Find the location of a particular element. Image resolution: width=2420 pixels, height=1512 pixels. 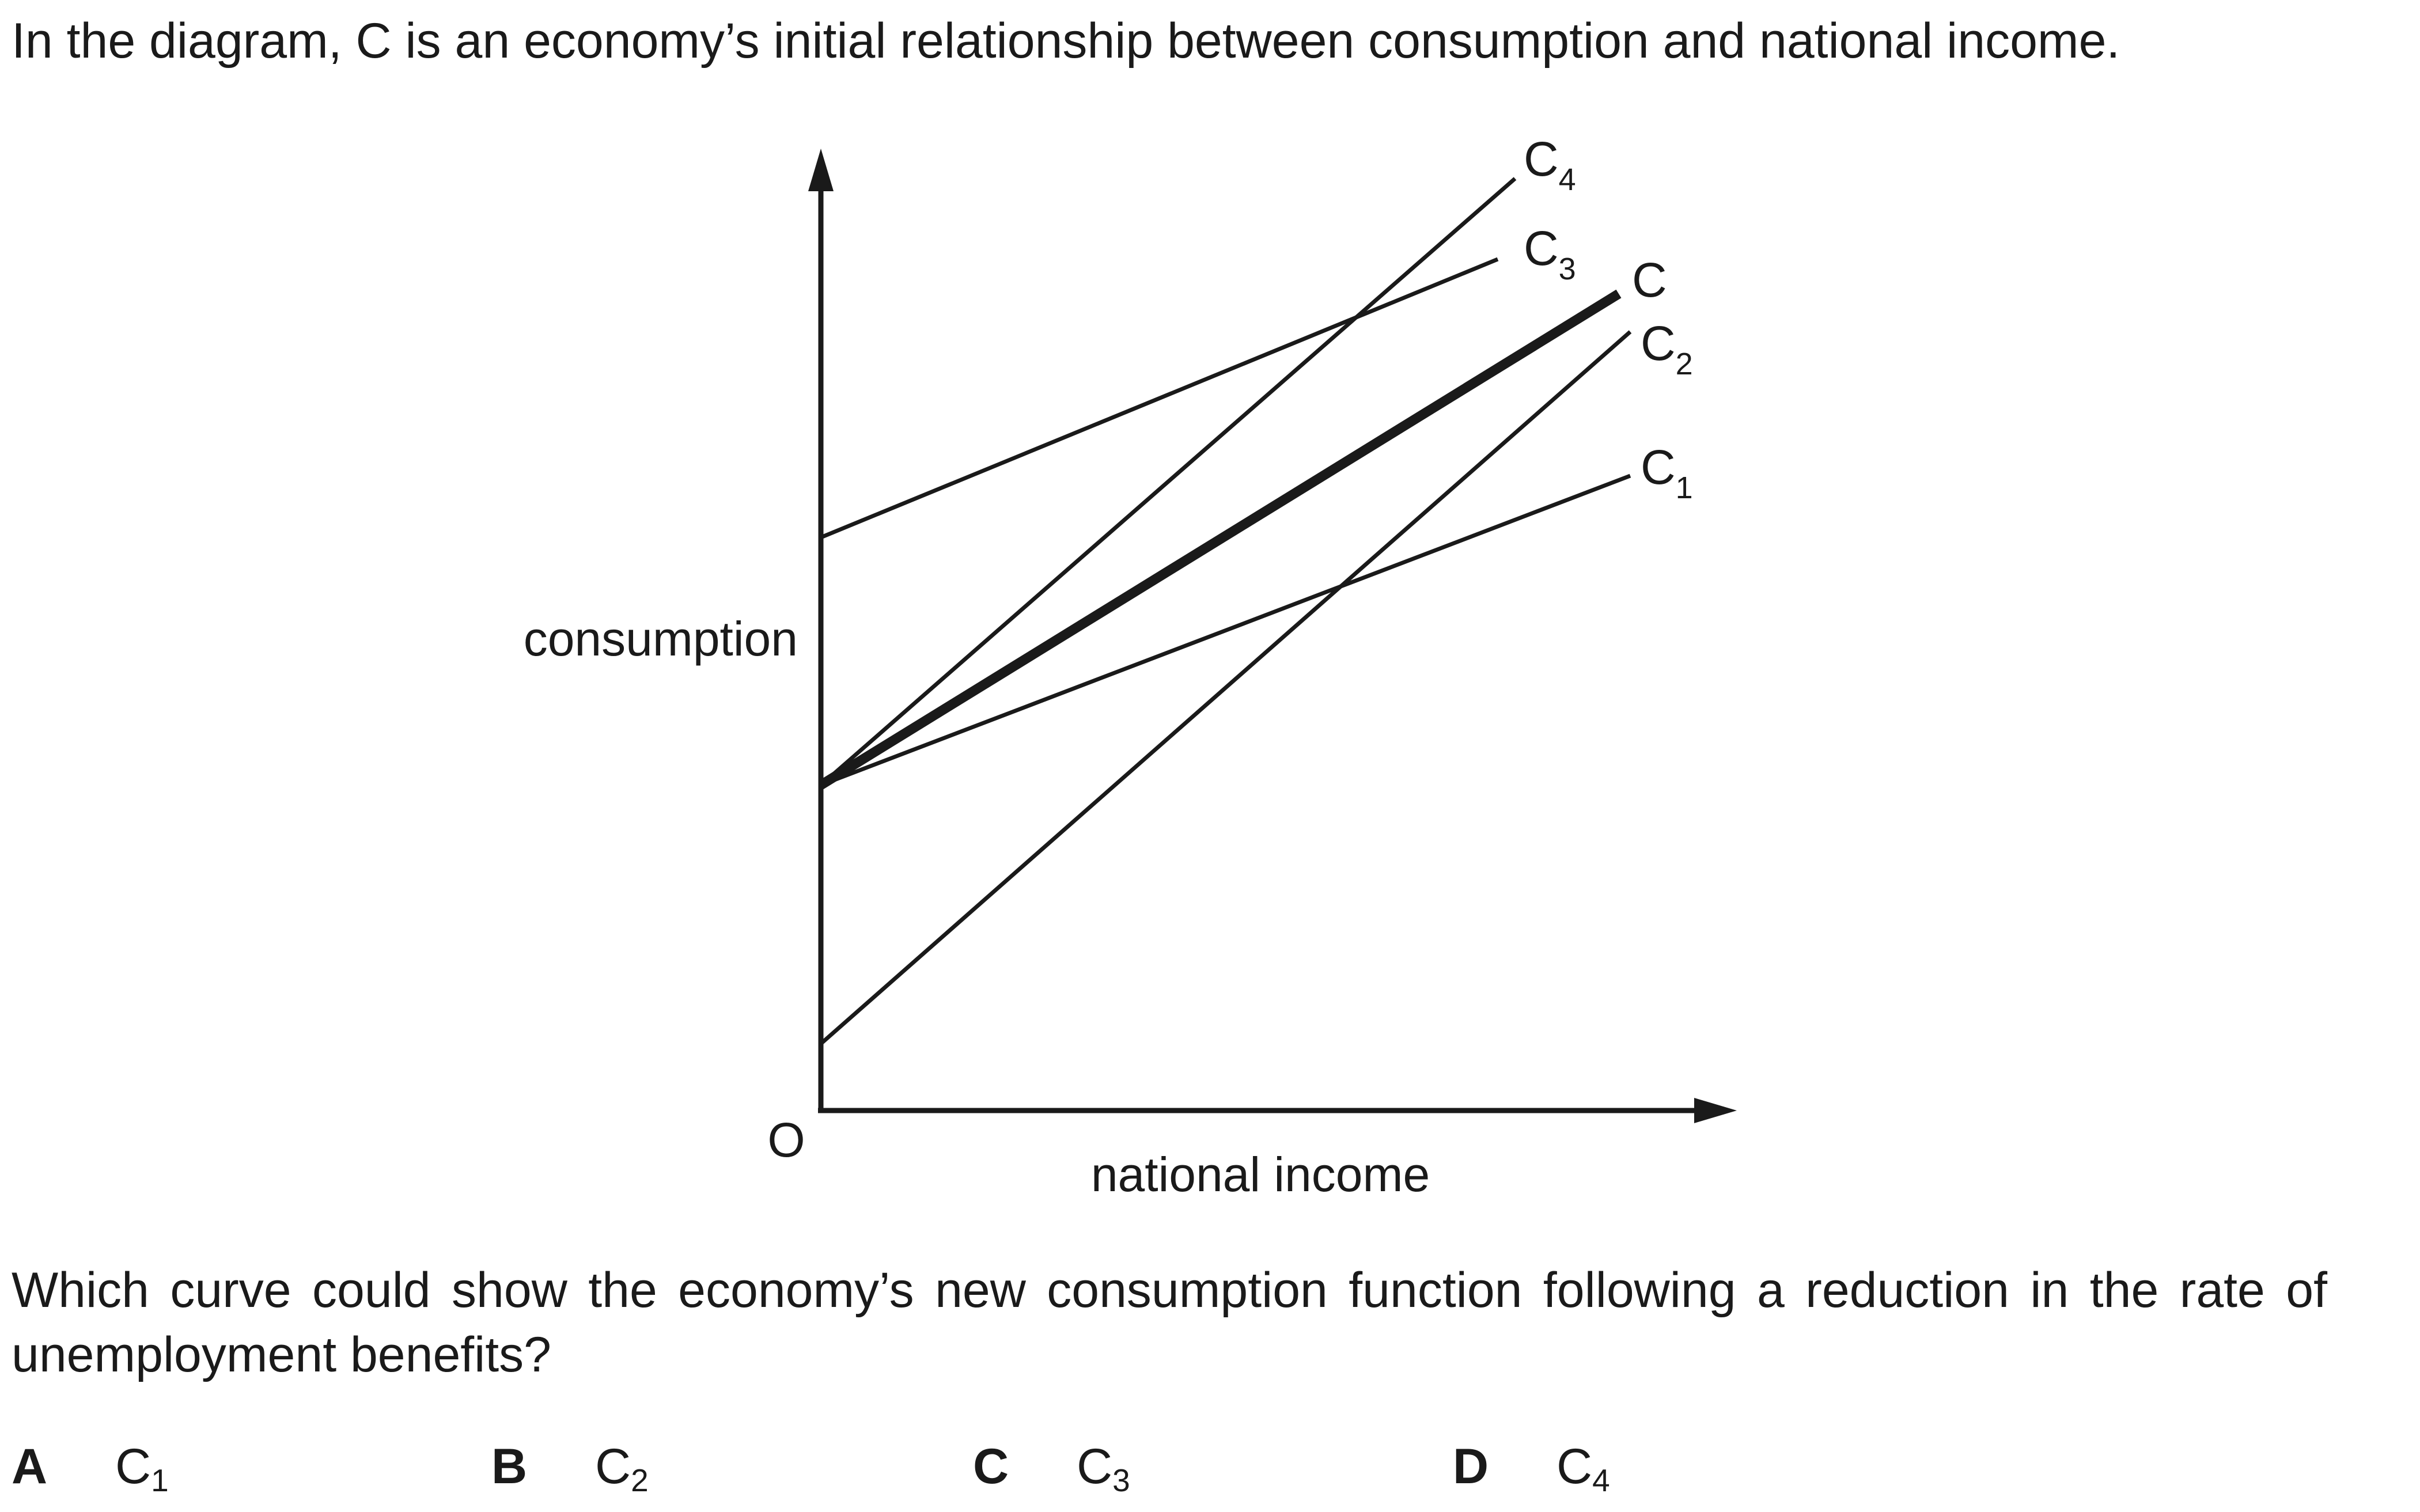

curve-label-c4: C4 is located at coordinates (1550, 164).